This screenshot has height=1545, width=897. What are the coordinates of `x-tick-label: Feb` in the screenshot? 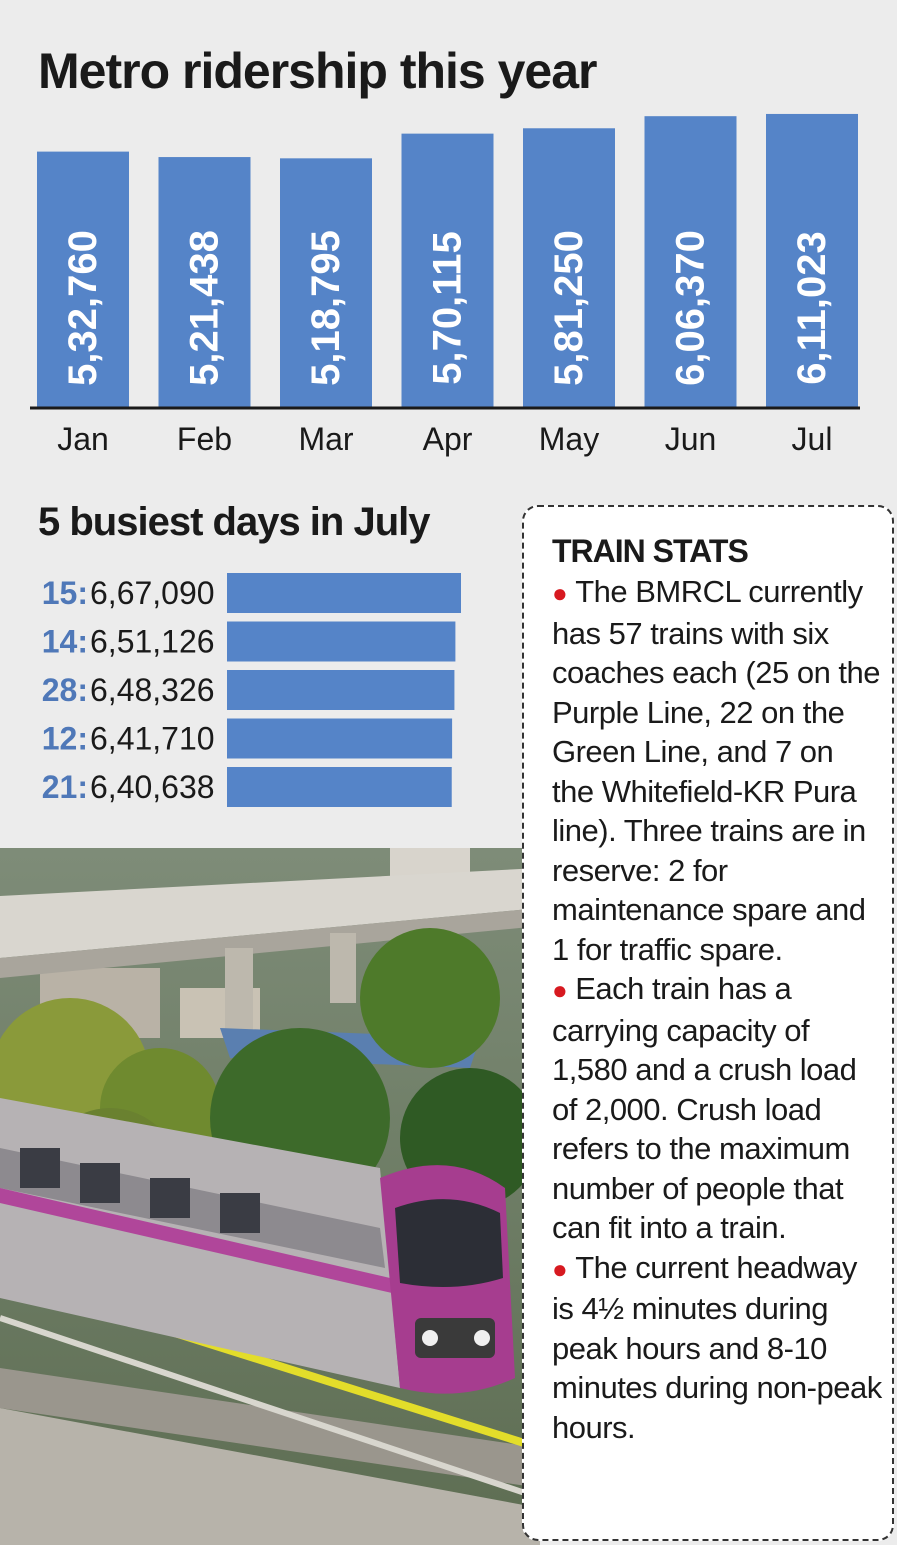 It's located at (204, 439).